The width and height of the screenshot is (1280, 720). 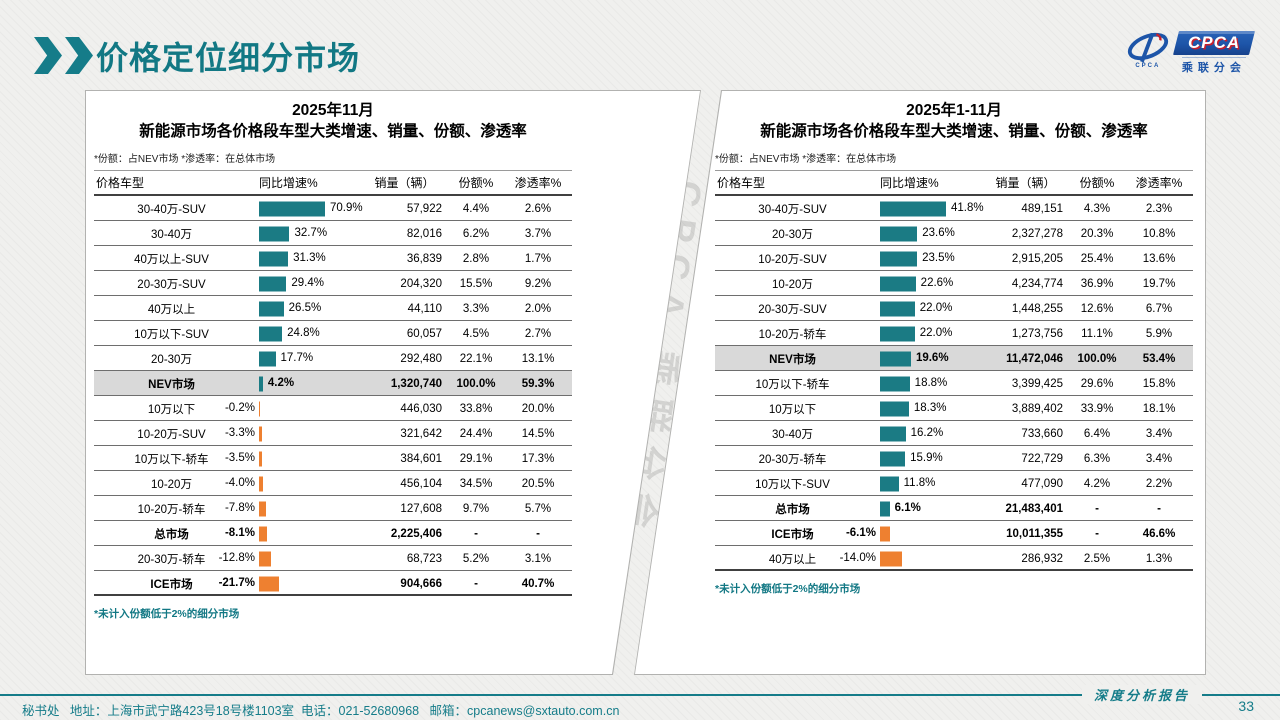 I want to click on share-value: 24.4%, so click(x=476, y=433).